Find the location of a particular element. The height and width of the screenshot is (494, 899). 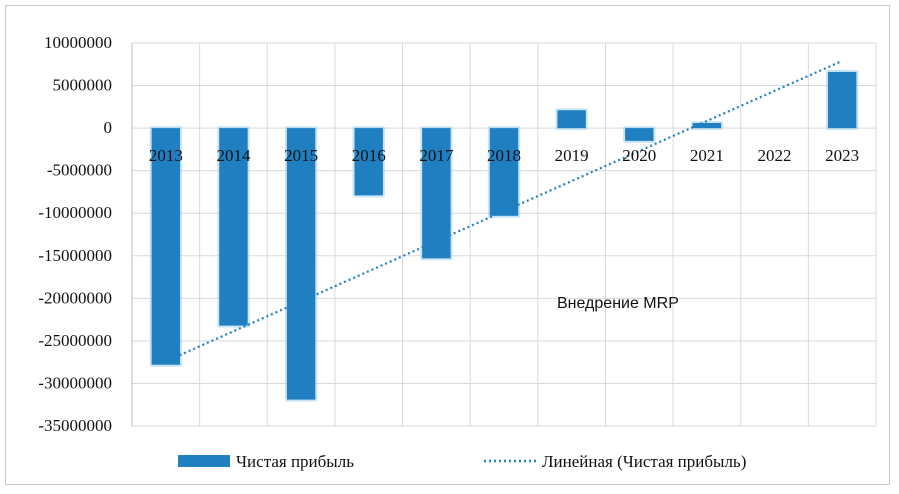

x-tick-label: 2015 is located at coordinates (301, 155).